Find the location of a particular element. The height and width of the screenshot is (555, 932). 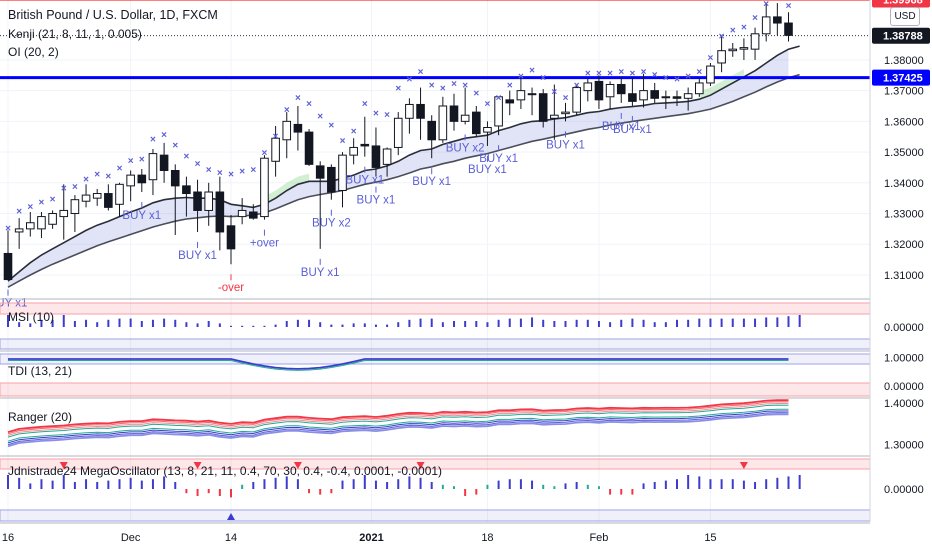

x-tick-label: Dec is located at coordinates (131, 538).